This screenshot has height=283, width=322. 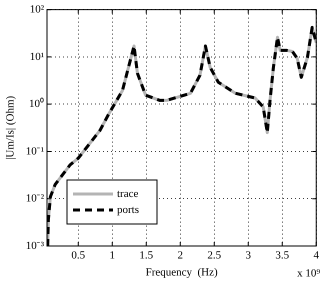 What do you see at coordinates (127, 194) in the screenshot?
I see `legend-label: trace` at bounding box center [127, 194].